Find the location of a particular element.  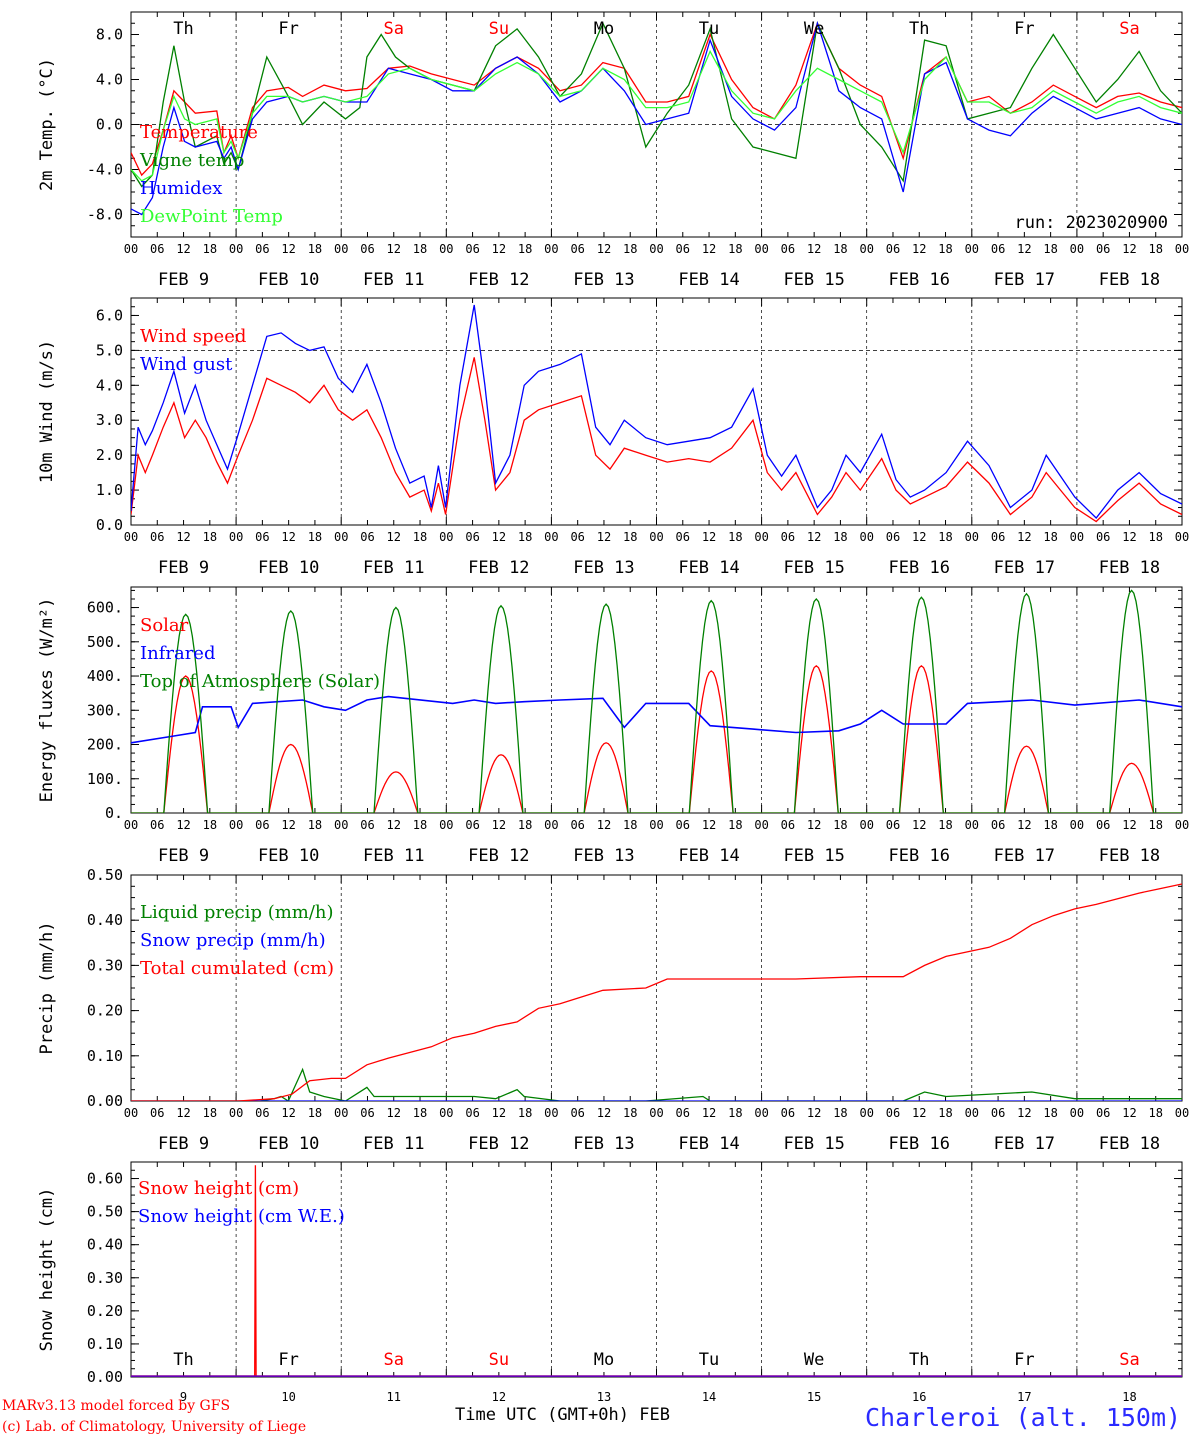

day-of-week-label: Tu is located at coordinates (709, 1360).